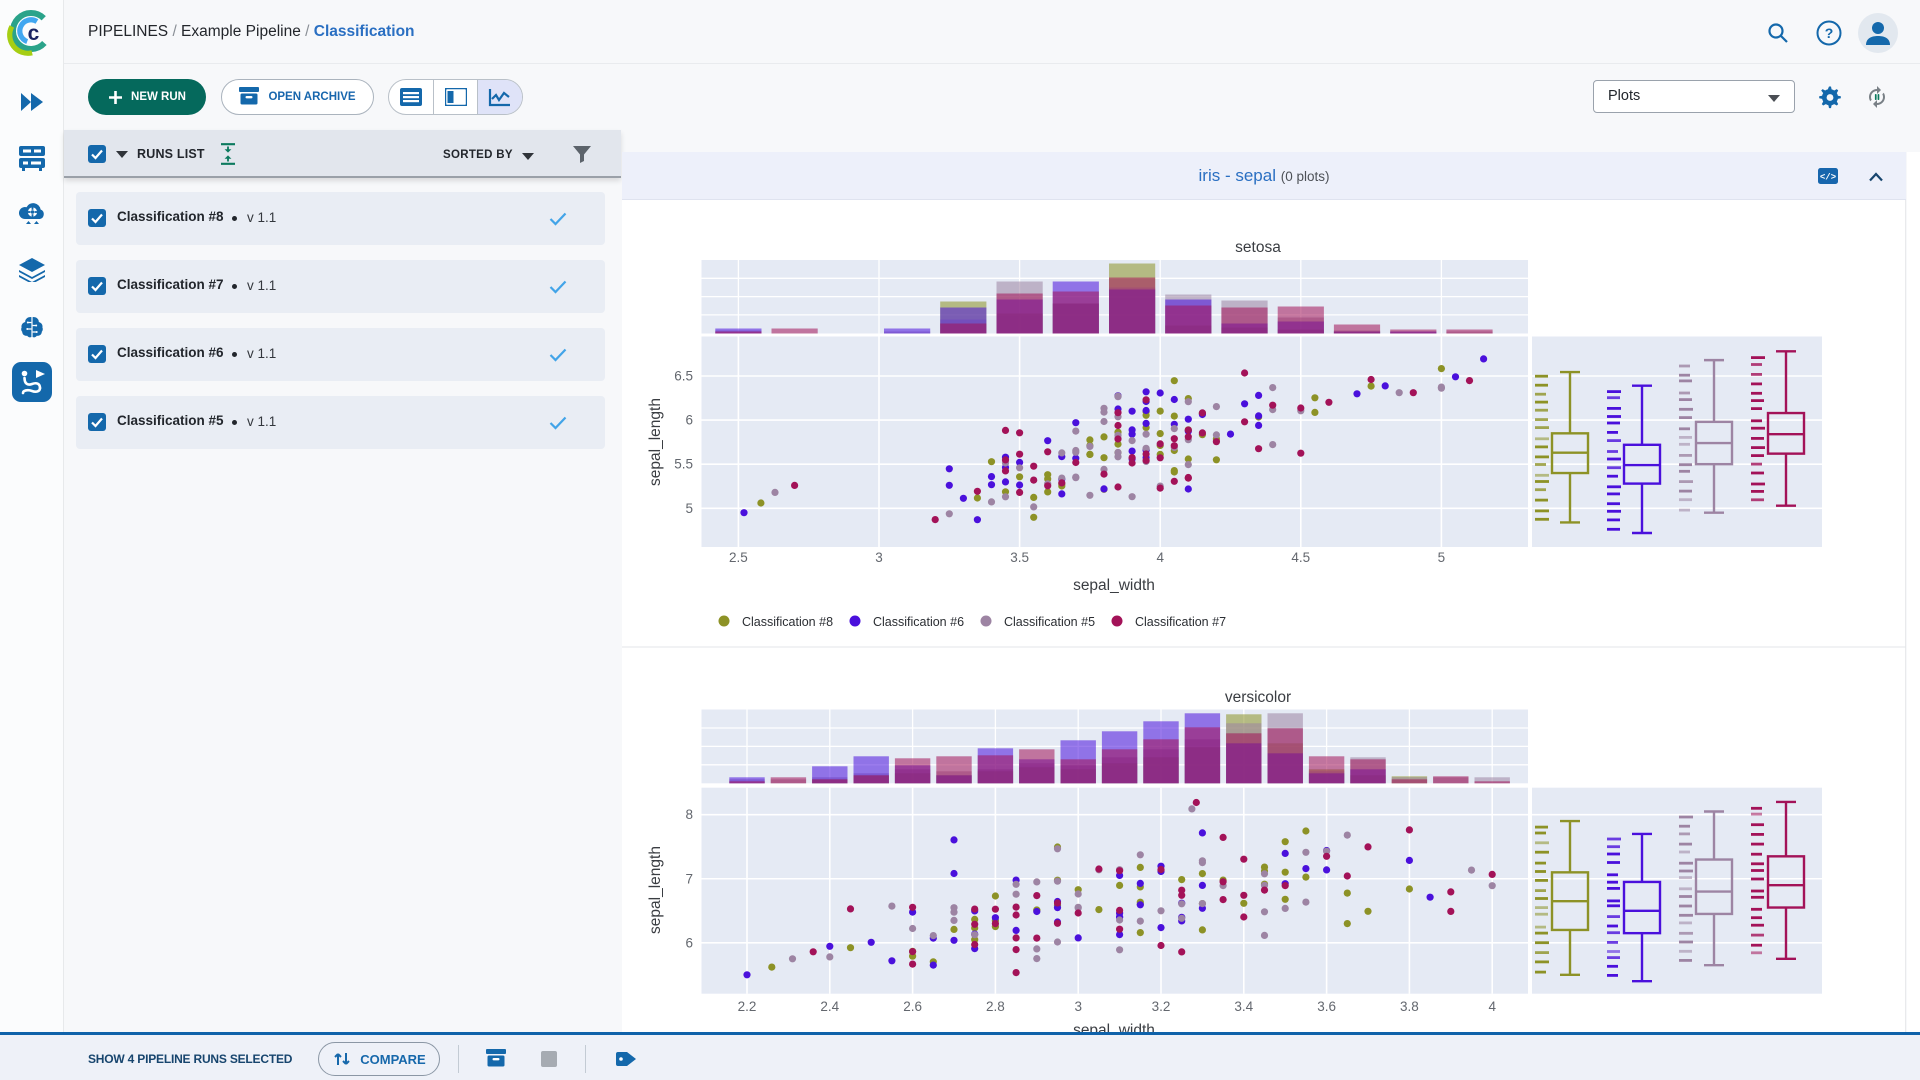  Describe the element at coordinates (1161, 1006) in the screenshot. I see `svg-text: 3.2` at that location.